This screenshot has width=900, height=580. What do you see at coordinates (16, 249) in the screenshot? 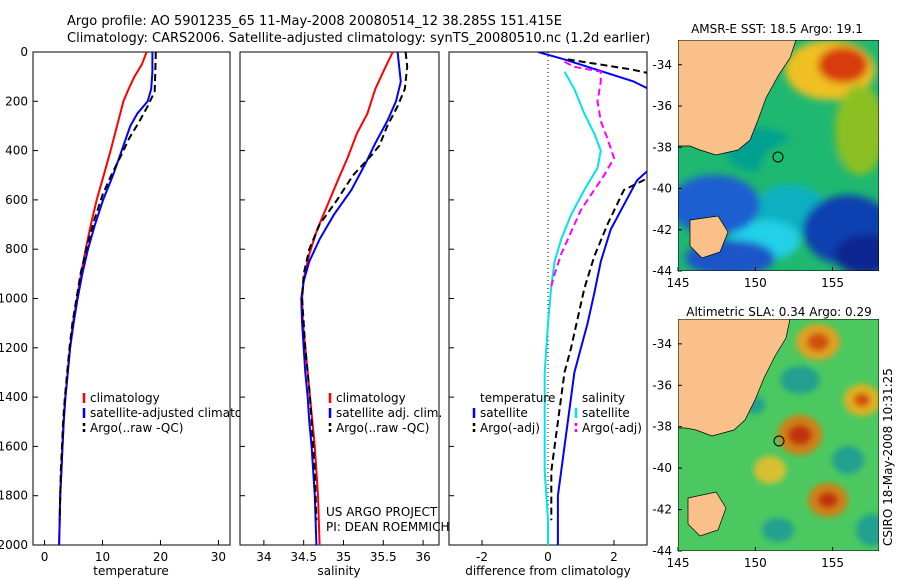
I see `y-tick-label: 800` at bounding box center [16, 249].